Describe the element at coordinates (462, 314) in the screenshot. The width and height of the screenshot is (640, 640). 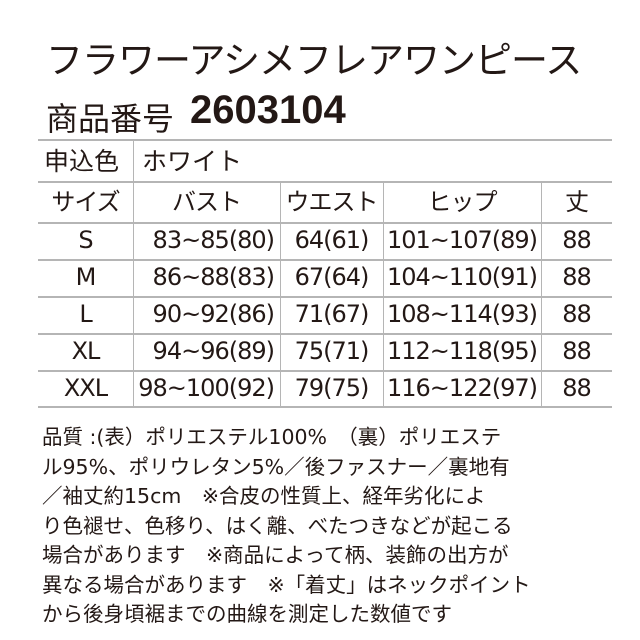
I see `table-cell: 108~114(93)` at that location.